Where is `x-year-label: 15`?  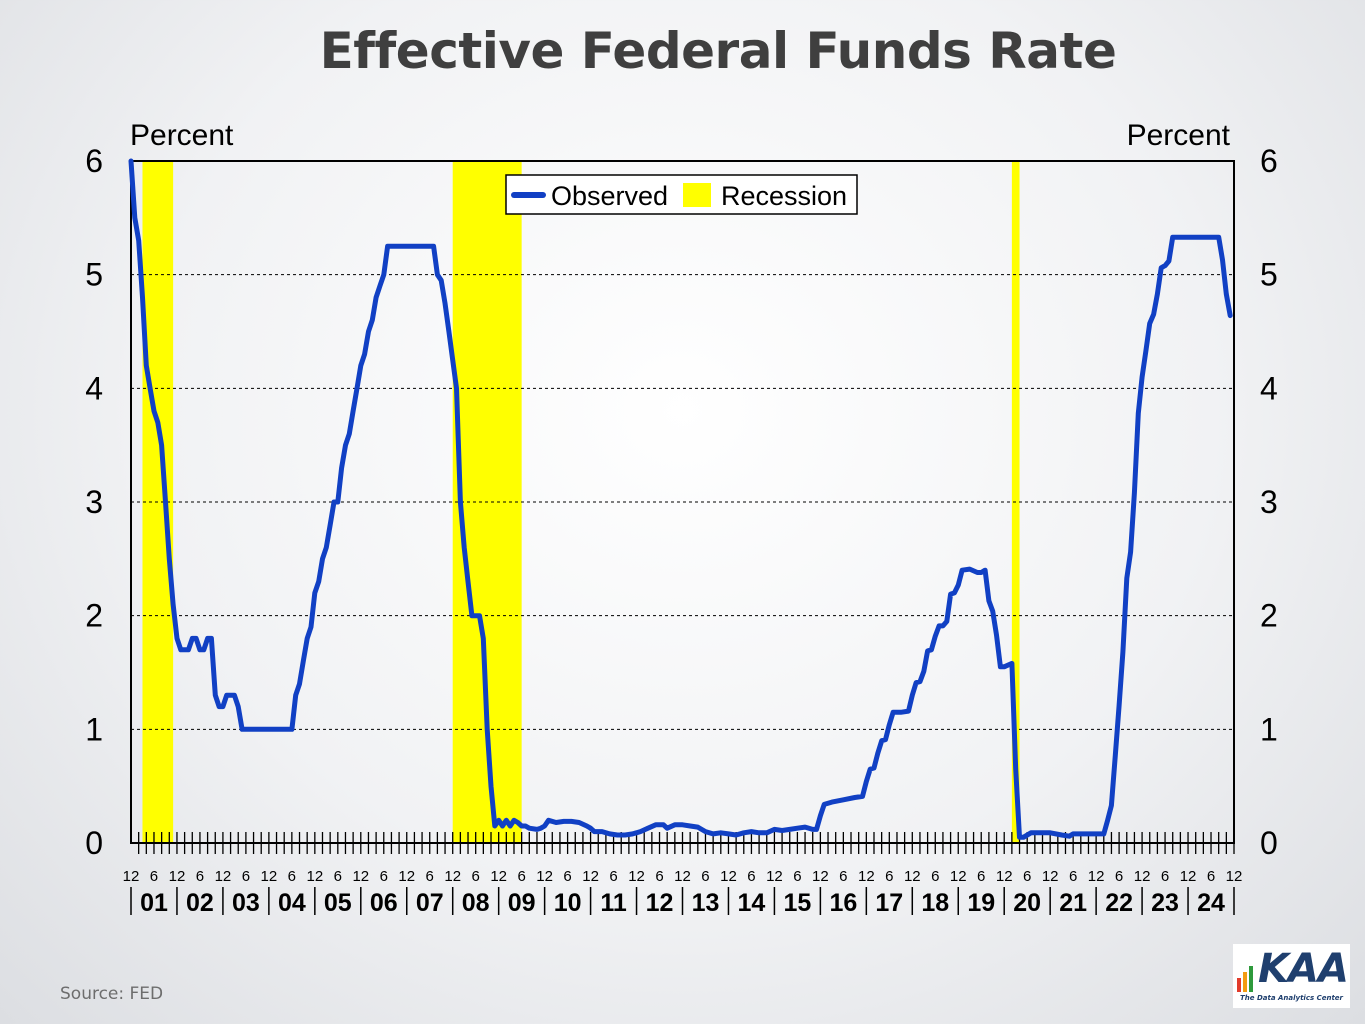
x-year-label: 15 is located at coordinates (797, 903).